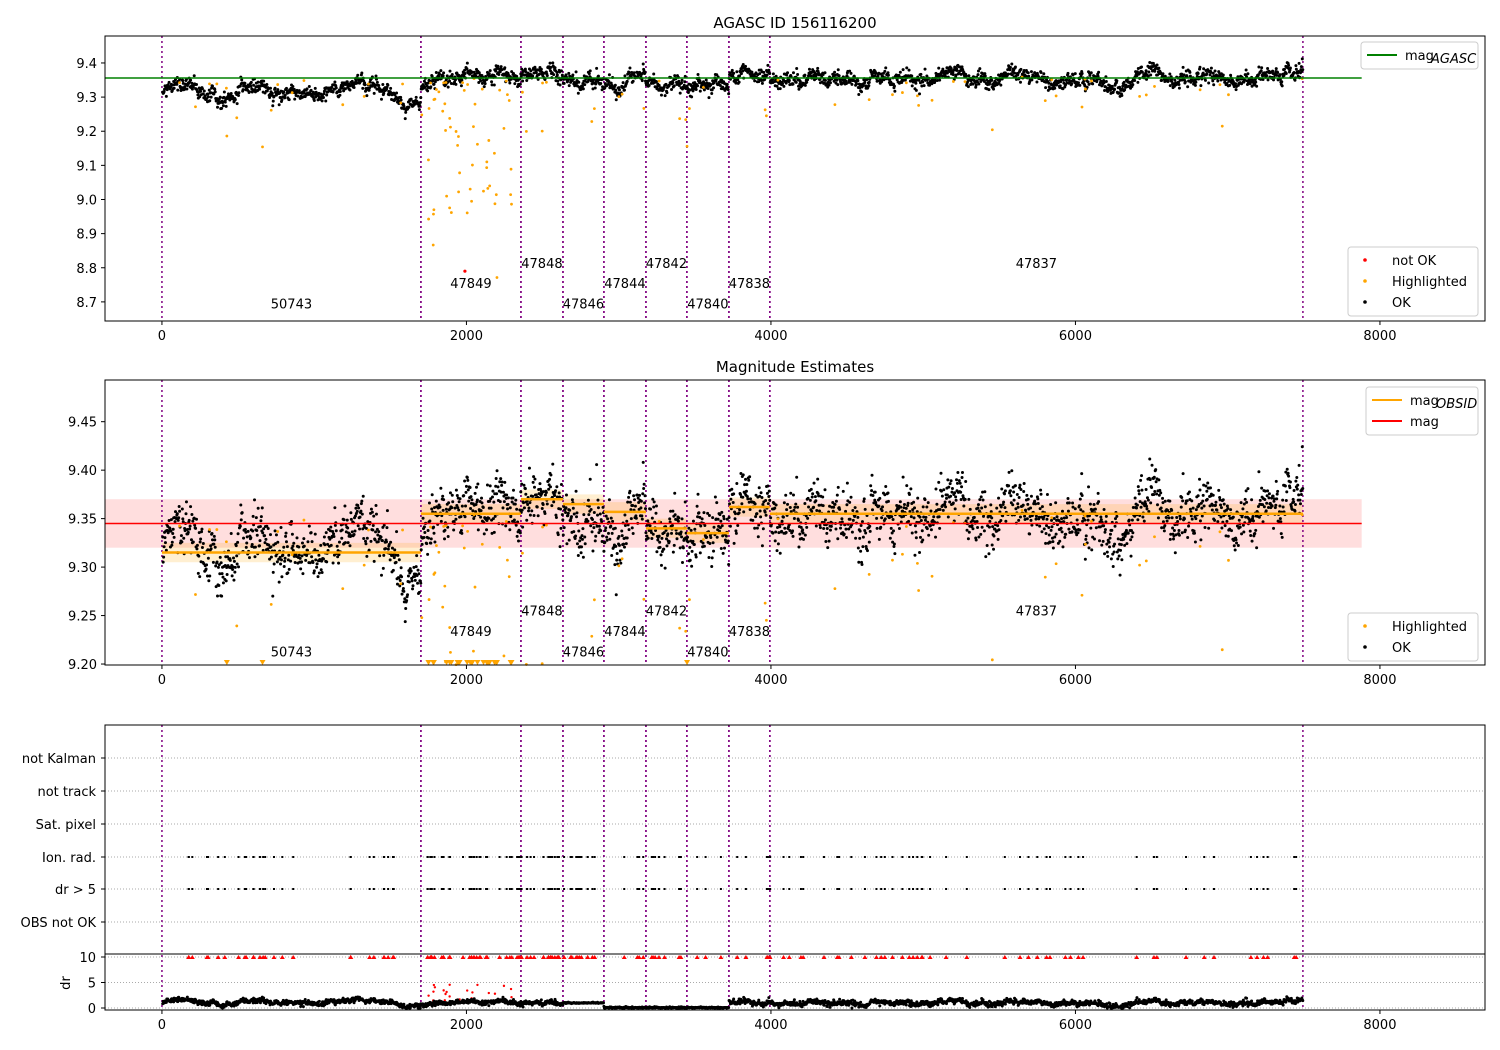  Describe the element at coordinates (470, 284) in the screenshot. I see `obsid-label: 47849` at that location.